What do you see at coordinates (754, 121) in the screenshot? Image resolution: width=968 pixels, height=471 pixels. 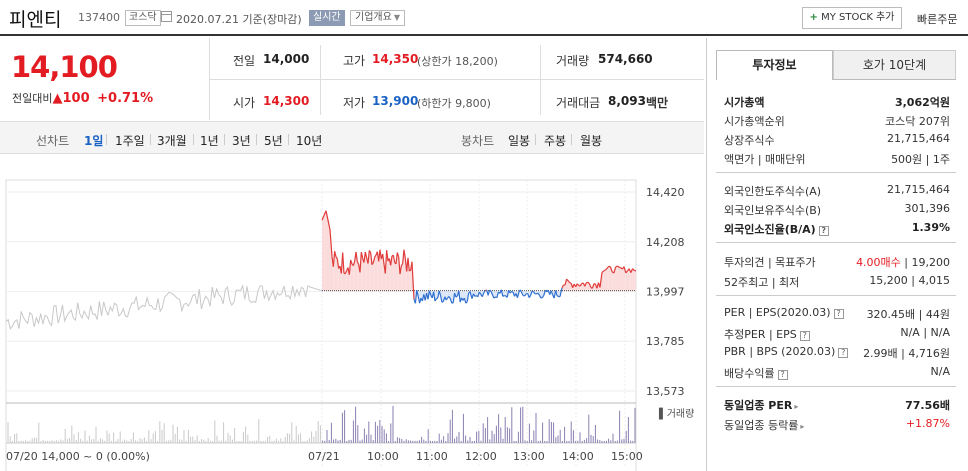 I see `market-cap-rank-label: 시가총액순위` at bounding box center [754, 121].